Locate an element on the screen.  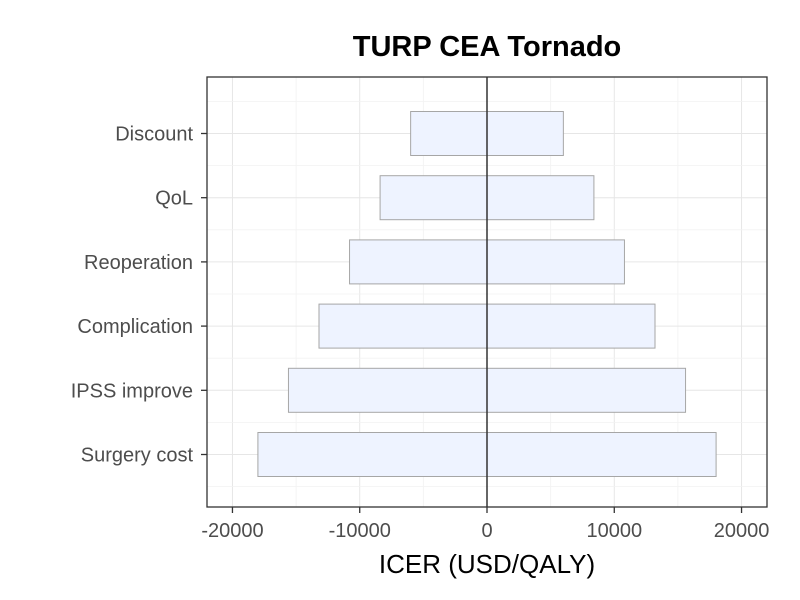
y-tick-label: IPSS improve is located at coordinates (132, 391).